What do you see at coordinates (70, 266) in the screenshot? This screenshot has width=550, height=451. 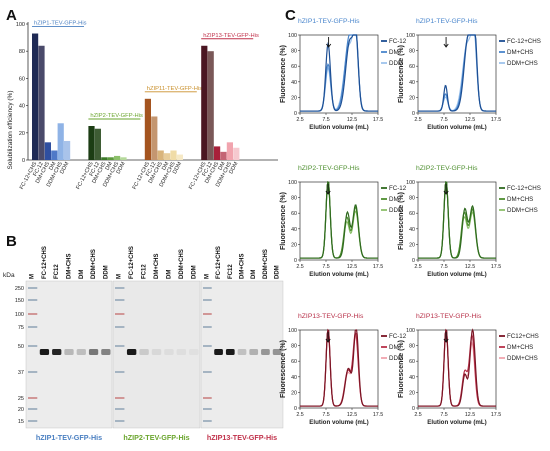 I see `lane-label: DM+CHS` at bounding box center [70, 266].